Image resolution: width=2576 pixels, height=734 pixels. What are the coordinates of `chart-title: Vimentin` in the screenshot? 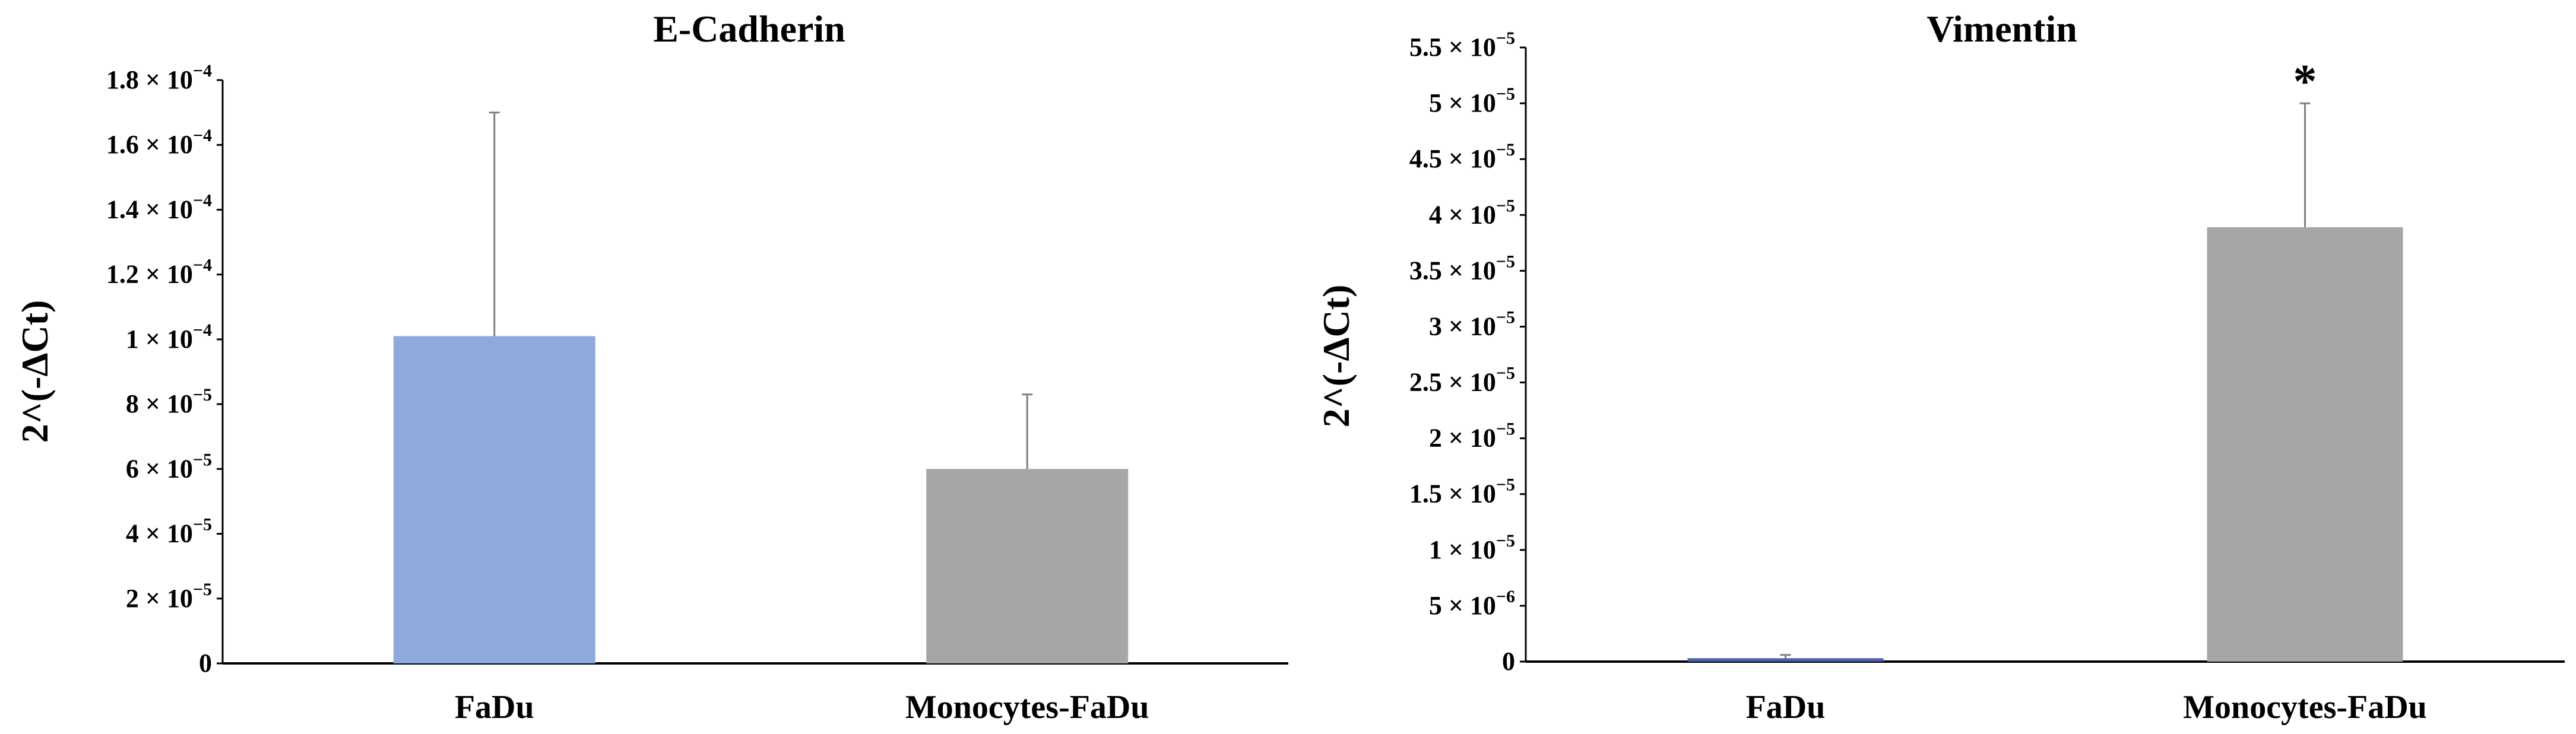 It's located at (2002, 29).